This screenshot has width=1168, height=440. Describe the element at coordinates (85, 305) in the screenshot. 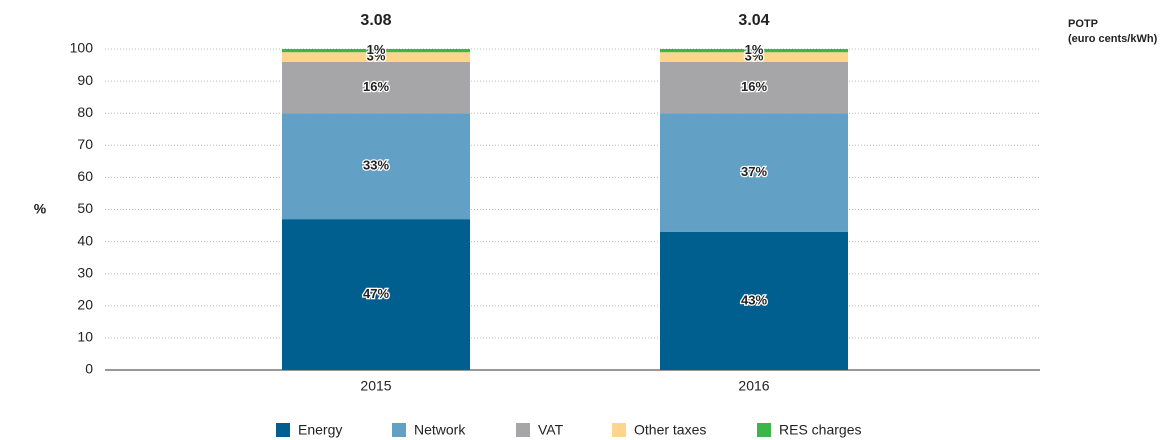

I see `y-tick-label: 20` at that location.